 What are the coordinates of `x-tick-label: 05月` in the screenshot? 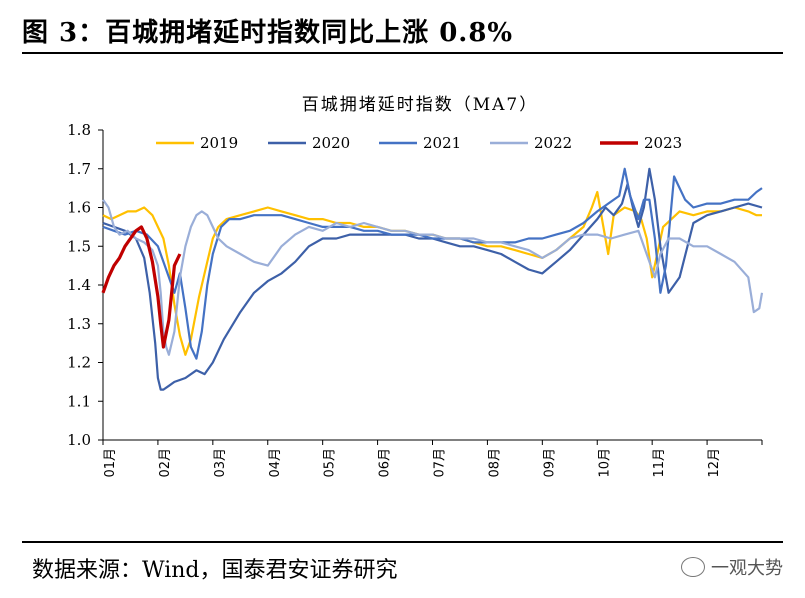 It's located at (330, 463).